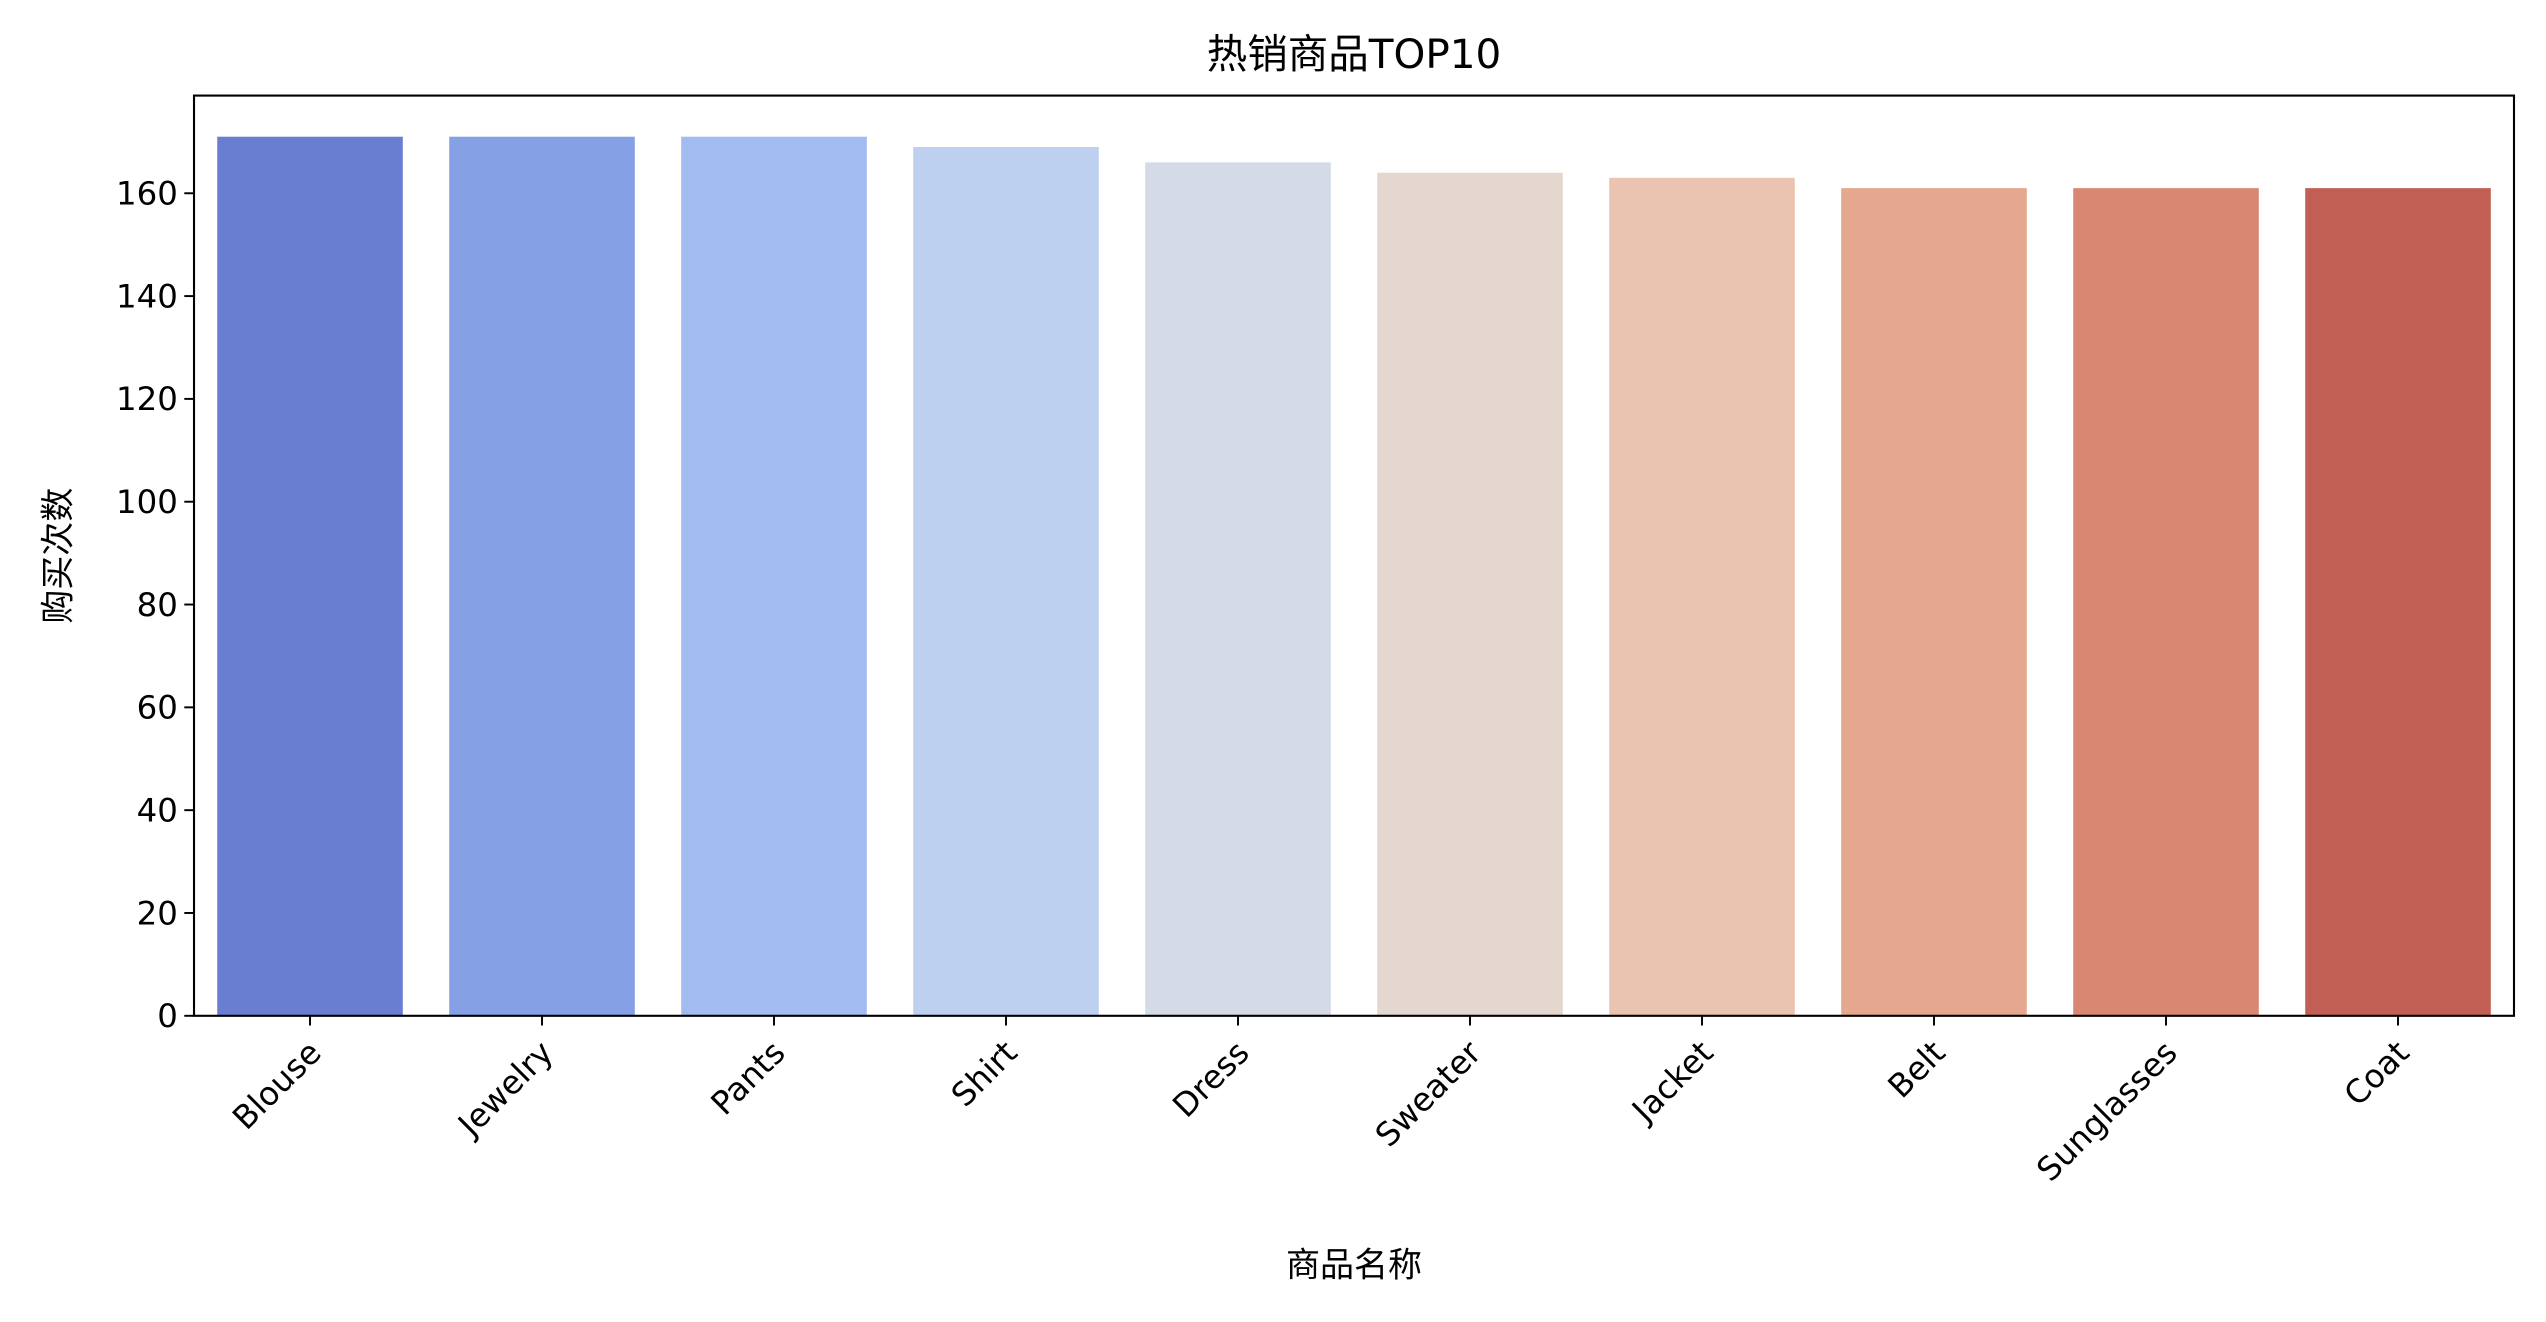  What do you see at coordinates (310, 576) in the screenshot?
I see `bar-blouse` at bounding box center [310, 576].